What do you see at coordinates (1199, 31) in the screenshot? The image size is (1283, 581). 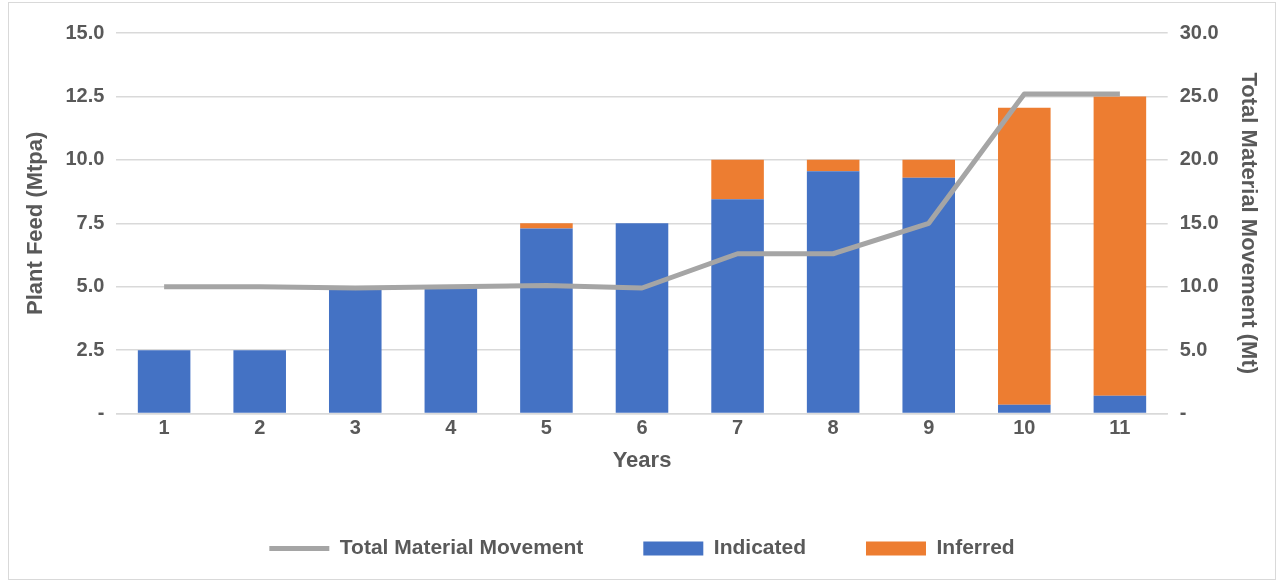 I see `y2-tick-label: 30.0` at bounding box center [1199, 31].